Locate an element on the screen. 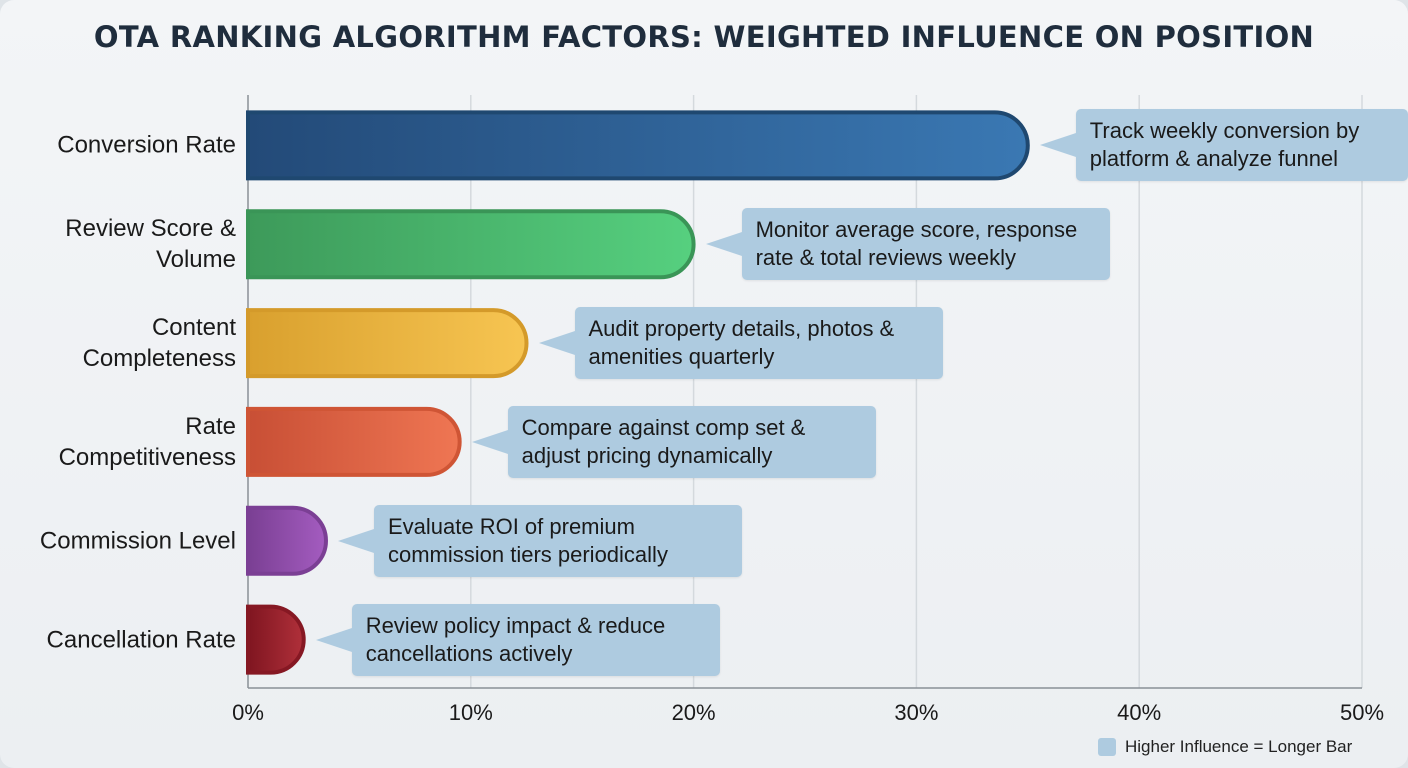  x-tick-label: 20% is located at coordinates (693, 712).